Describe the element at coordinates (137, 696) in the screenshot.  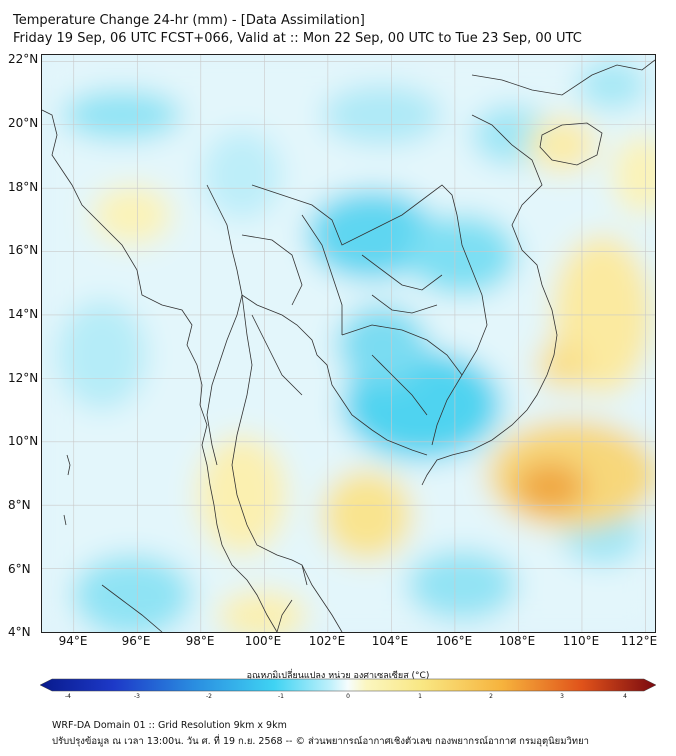
I see `colorbar-tick: -3` at that location.